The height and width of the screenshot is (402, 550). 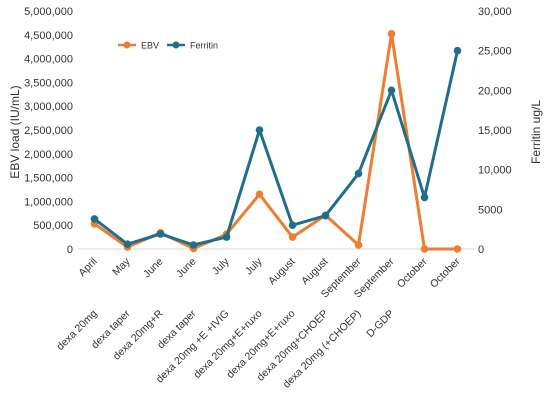 What do you see at coordinates (48, 155) in the screenshot?
I see `y-left-tick-label: 2,000,000` at bounding box center [48, 155].